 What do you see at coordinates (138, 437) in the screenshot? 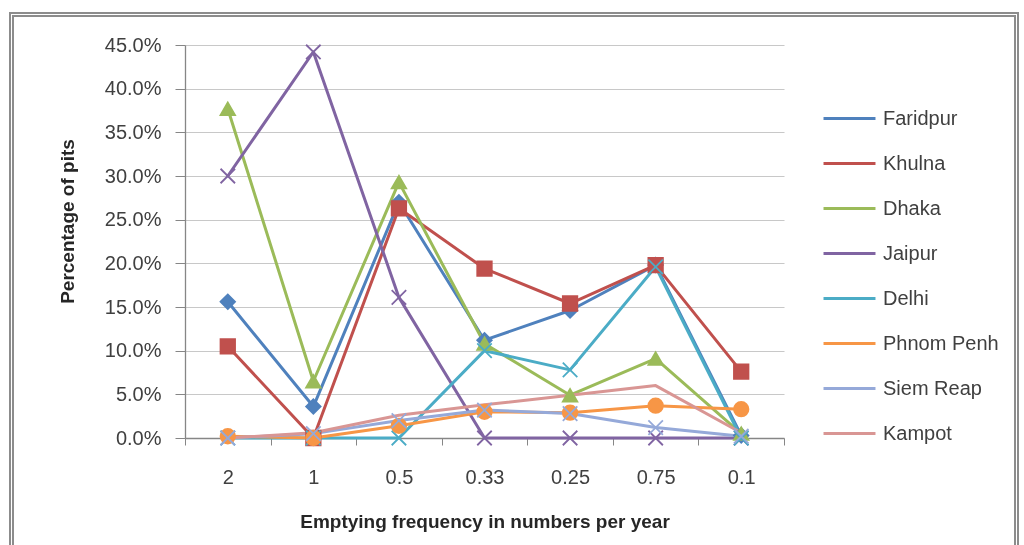
I see `y-tick-label: 0.0%` at bounding box center [138, 437].